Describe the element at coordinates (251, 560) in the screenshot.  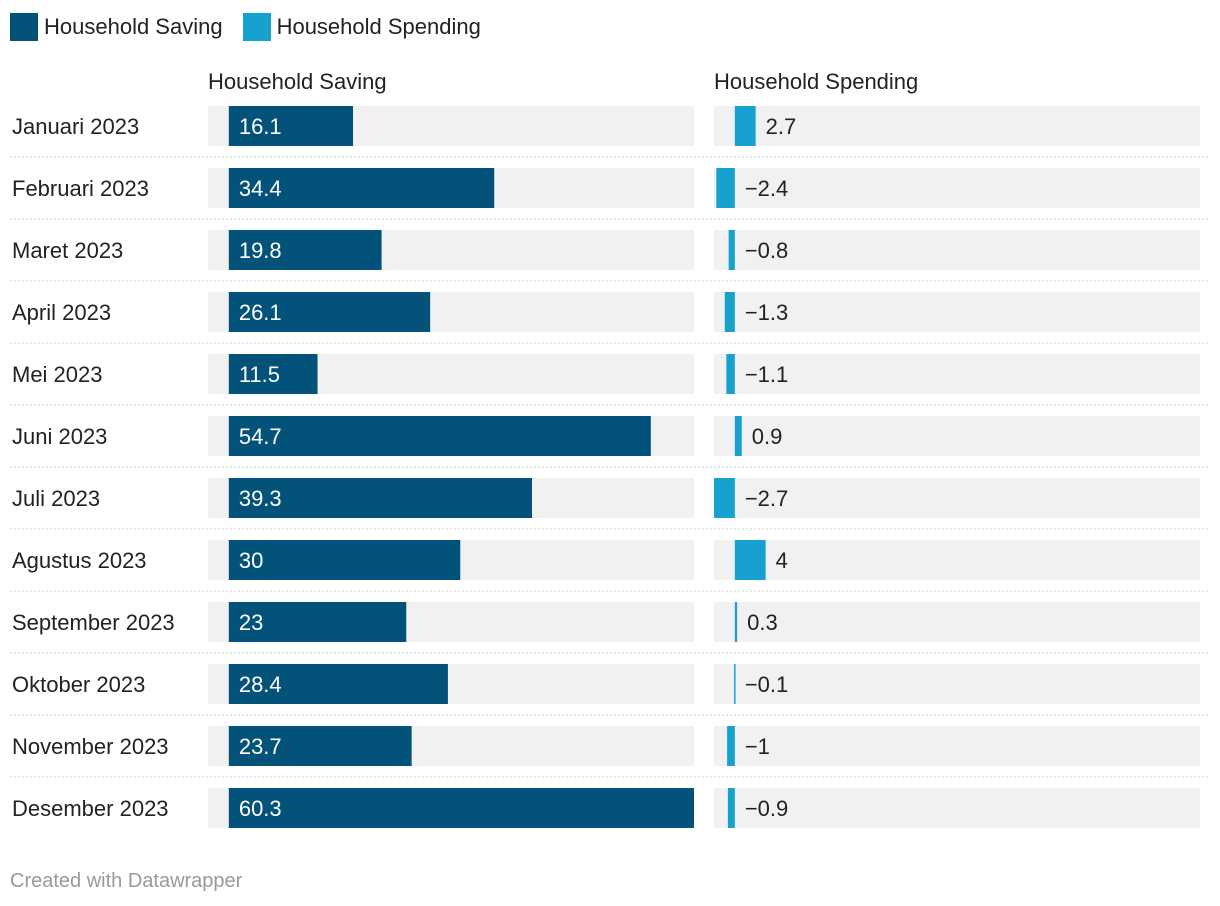
I see `saving-value-label: 30` at that location.